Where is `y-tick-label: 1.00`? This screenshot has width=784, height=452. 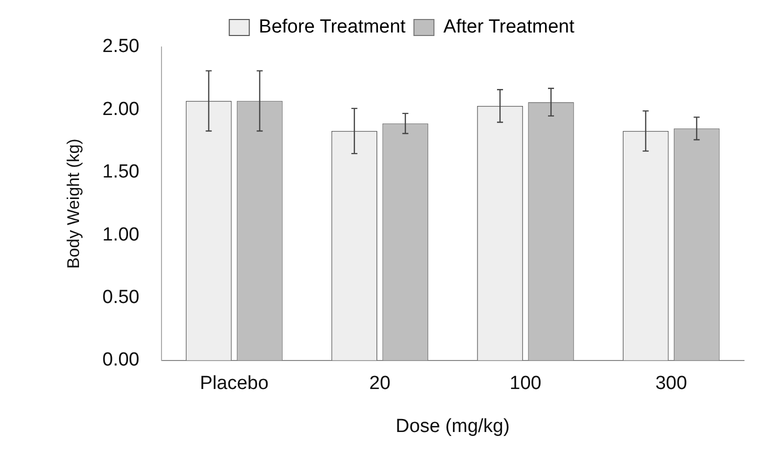
y-tick-label: 1.00 is located at coordinates (121, 235).